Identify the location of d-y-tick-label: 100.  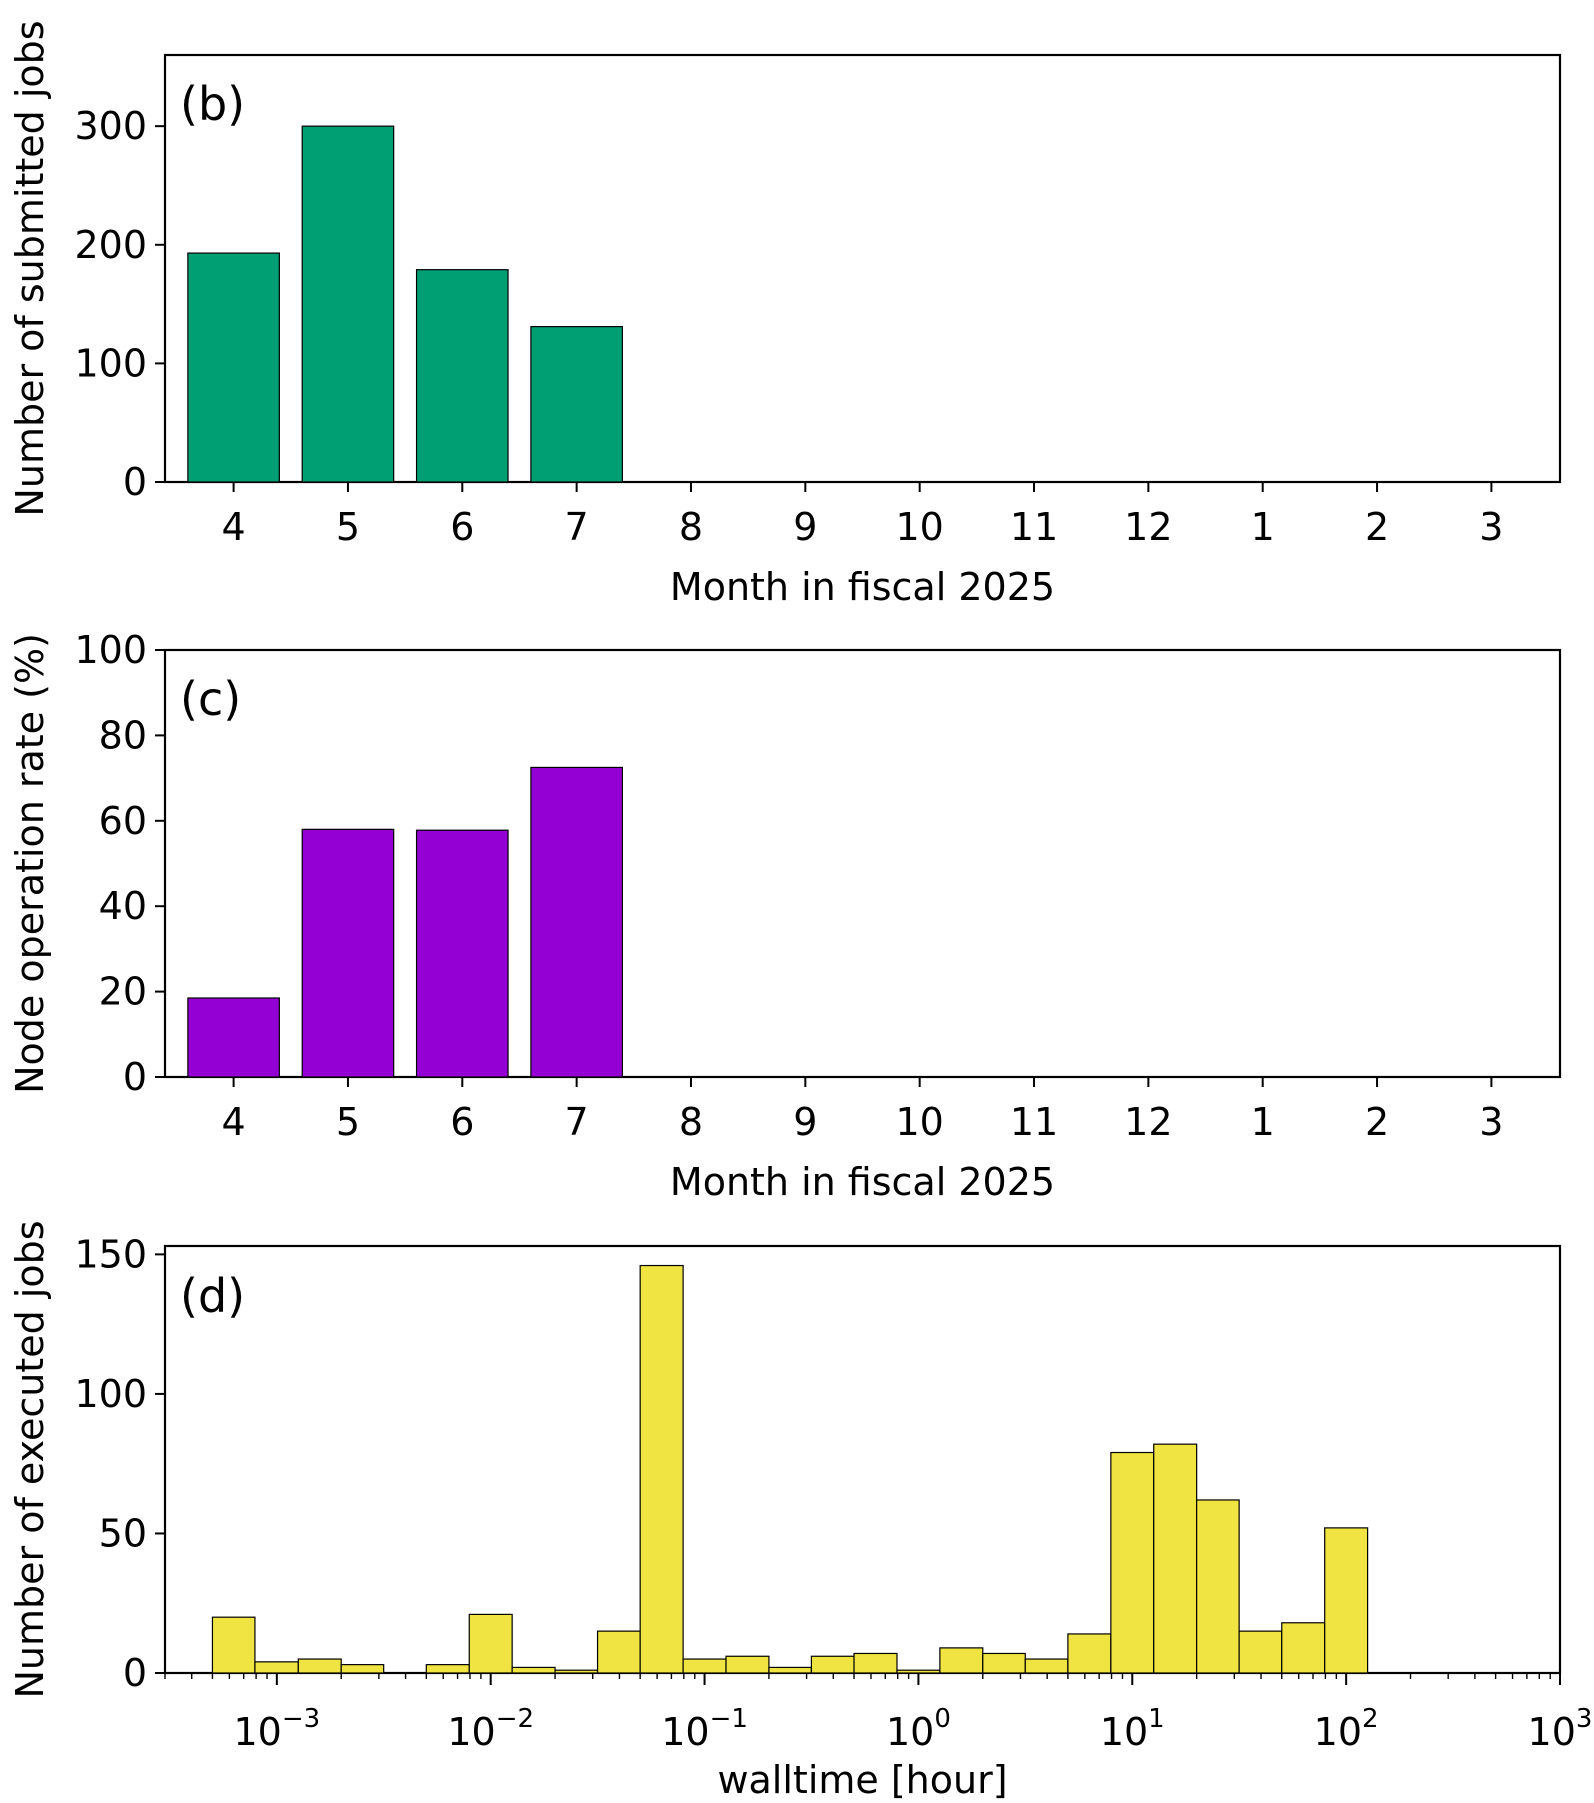
(110, 1394).